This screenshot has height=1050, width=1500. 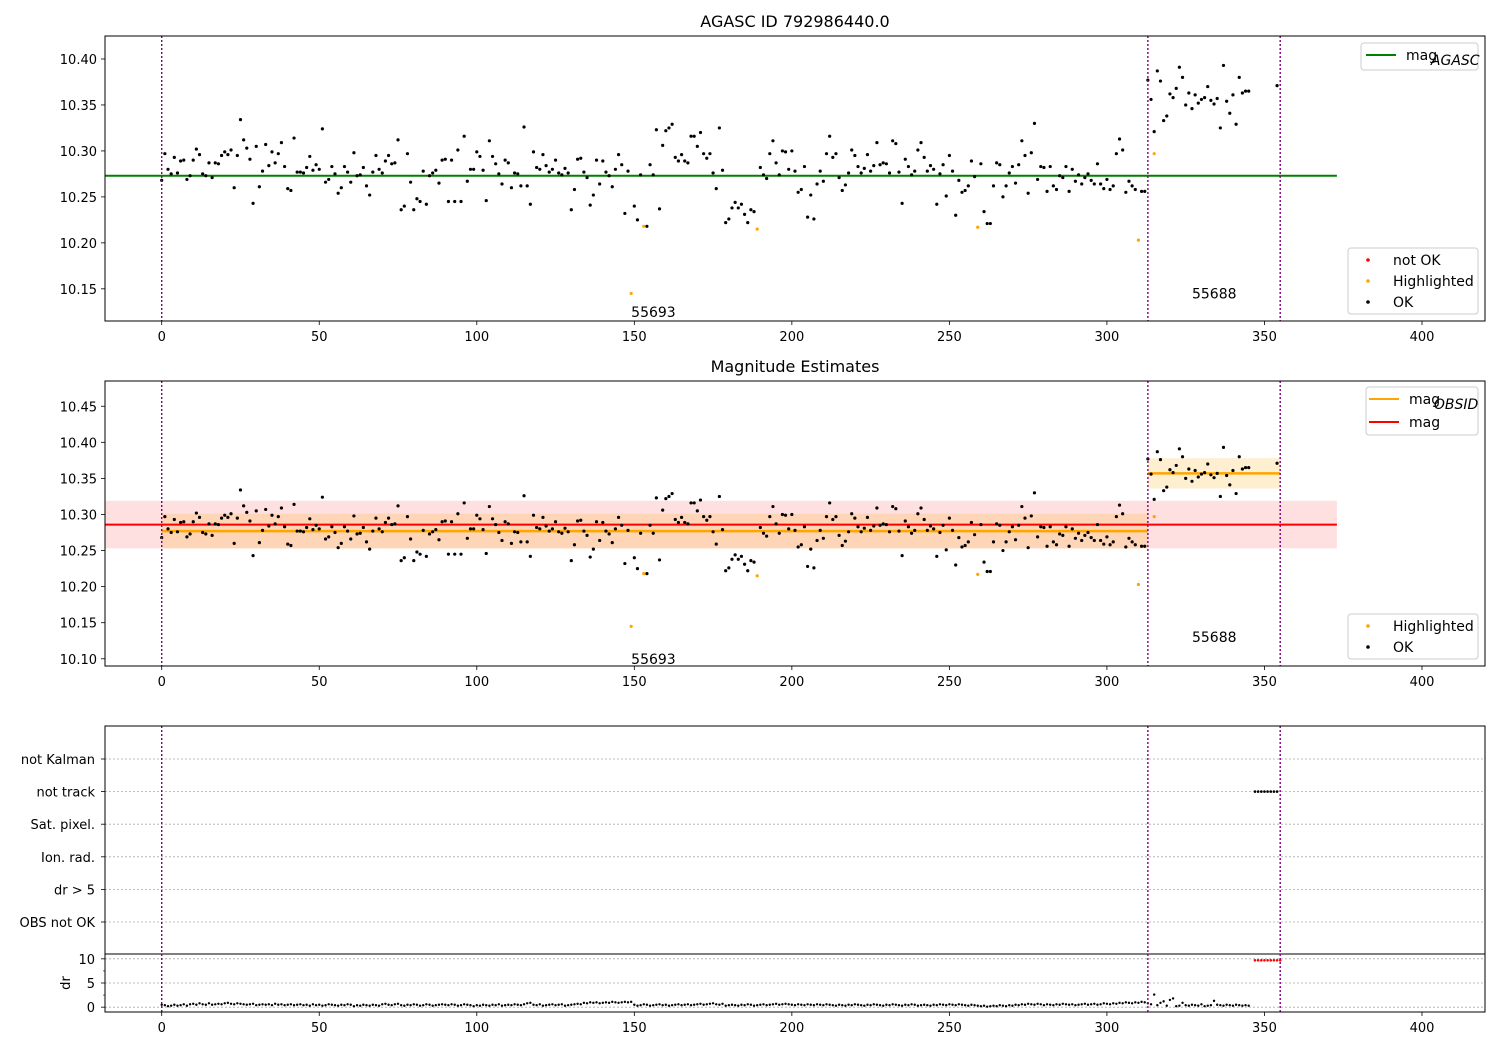 I want to click on x-tick-label: 0, so click(x=162, y=337).